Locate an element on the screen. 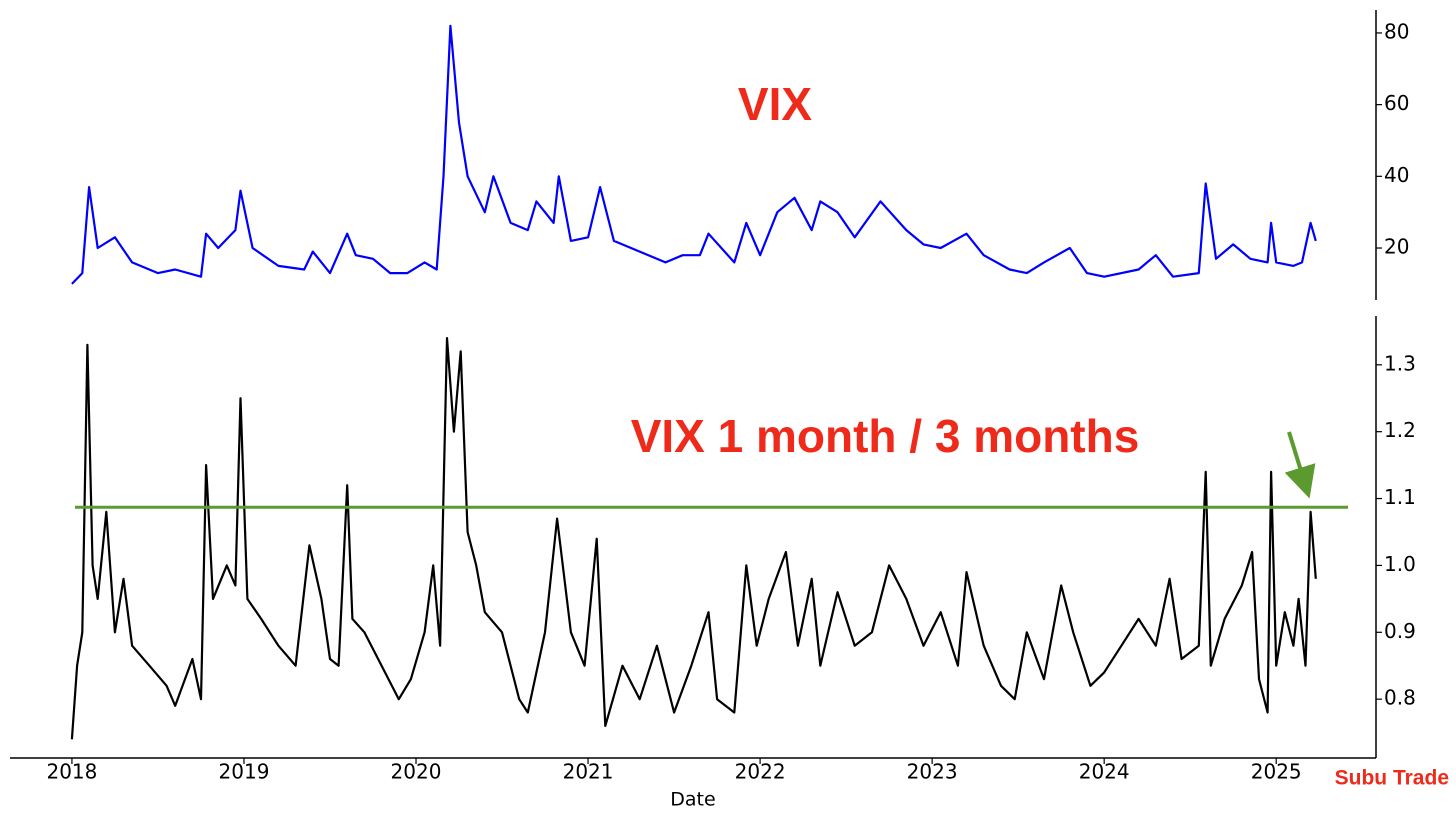 This screenshot has height=821, width=1456. x-tick-label: 2020 is located at coordinates (416, 772).